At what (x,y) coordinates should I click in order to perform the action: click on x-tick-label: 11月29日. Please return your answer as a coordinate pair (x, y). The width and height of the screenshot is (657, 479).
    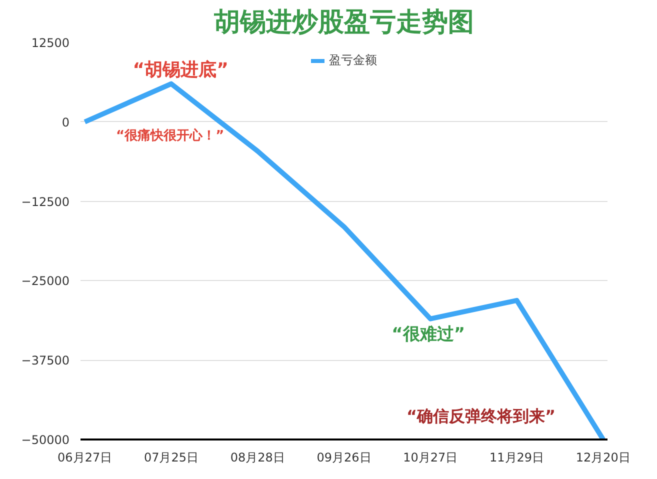
    Looking at the image, I should click on (517, 457).